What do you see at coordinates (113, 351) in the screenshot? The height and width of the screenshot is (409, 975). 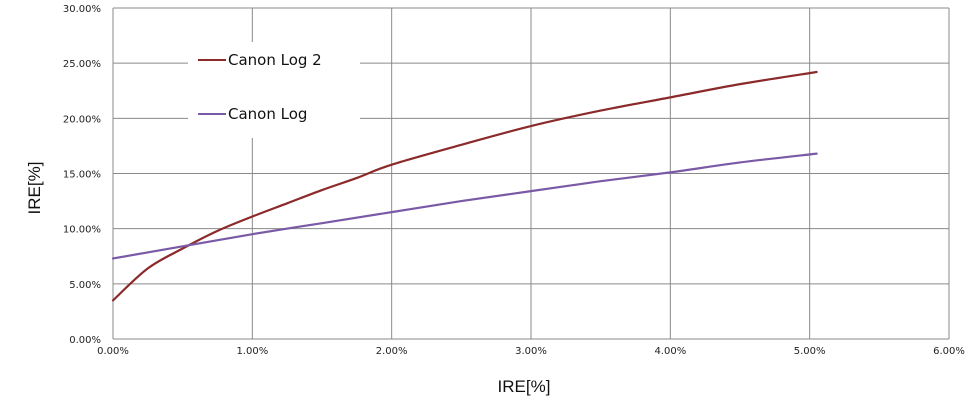 I see `x-tick-label: 0.00%` at bounding box center [113, 351].